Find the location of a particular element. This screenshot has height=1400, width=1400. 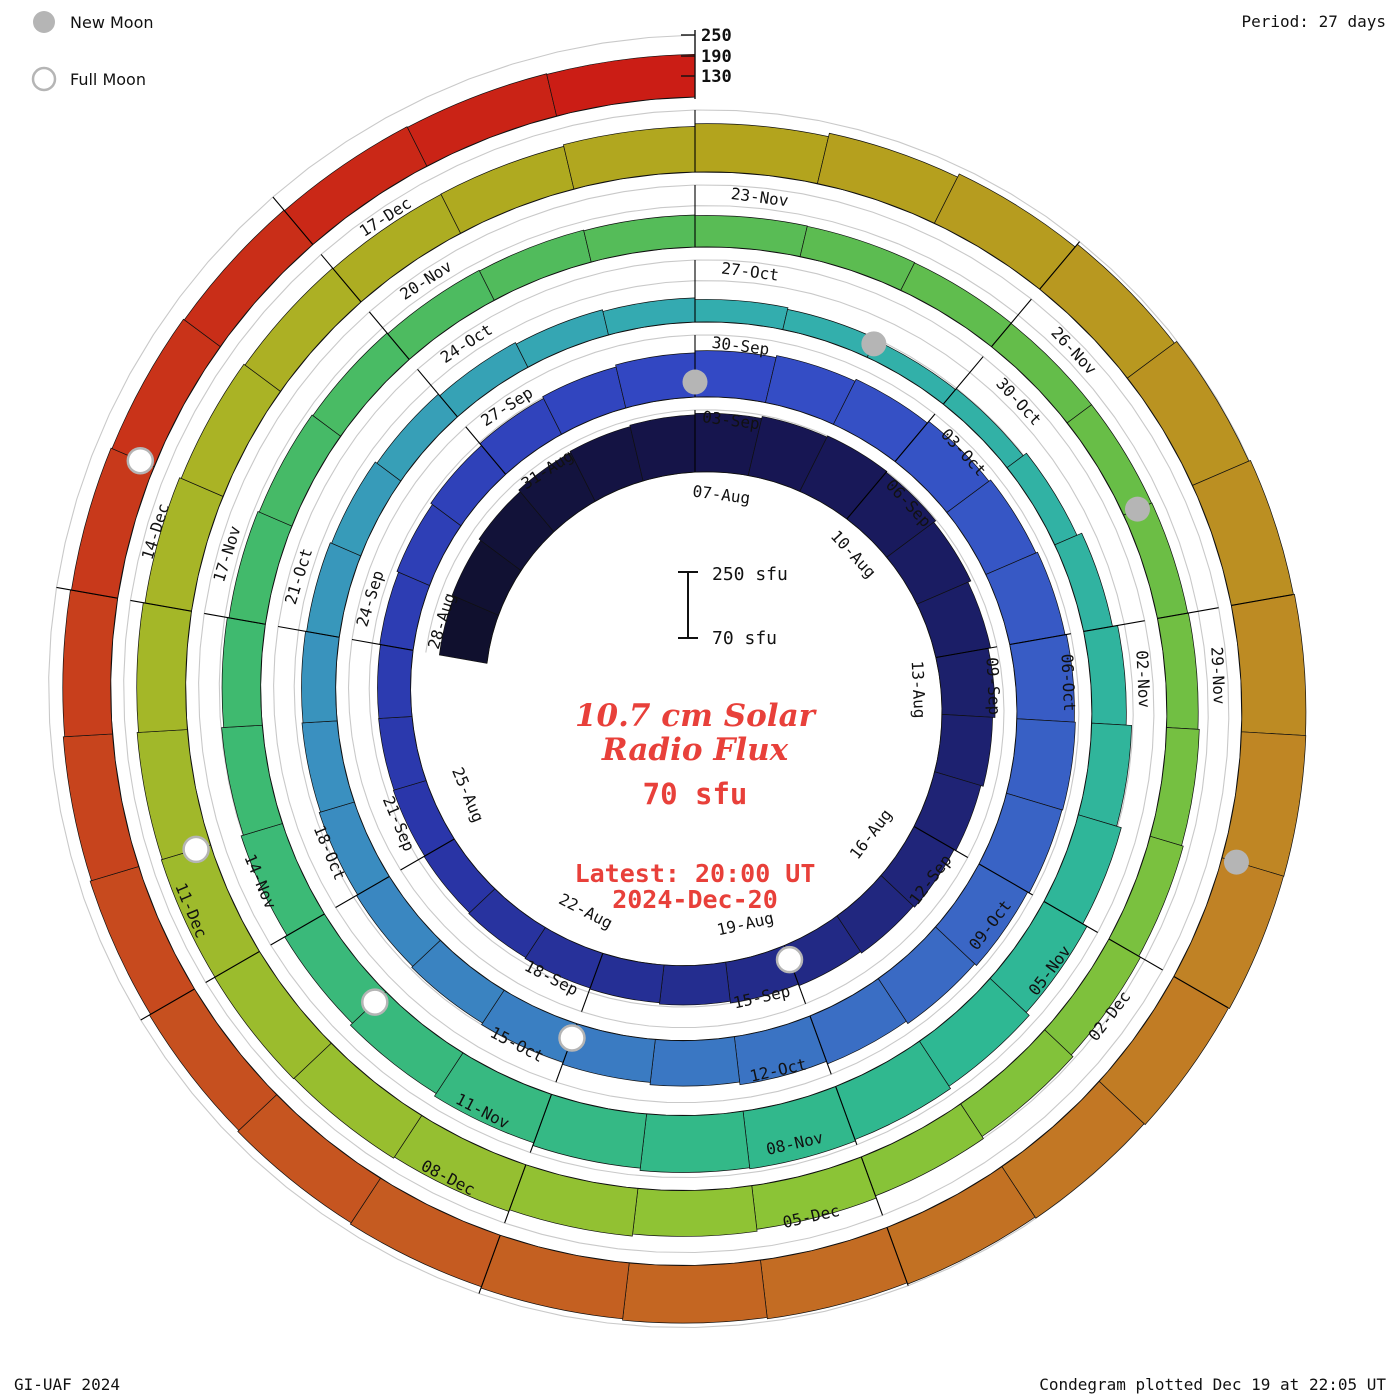

moon-legend: New Moon Full Moon is located at coordinates (92, 51).